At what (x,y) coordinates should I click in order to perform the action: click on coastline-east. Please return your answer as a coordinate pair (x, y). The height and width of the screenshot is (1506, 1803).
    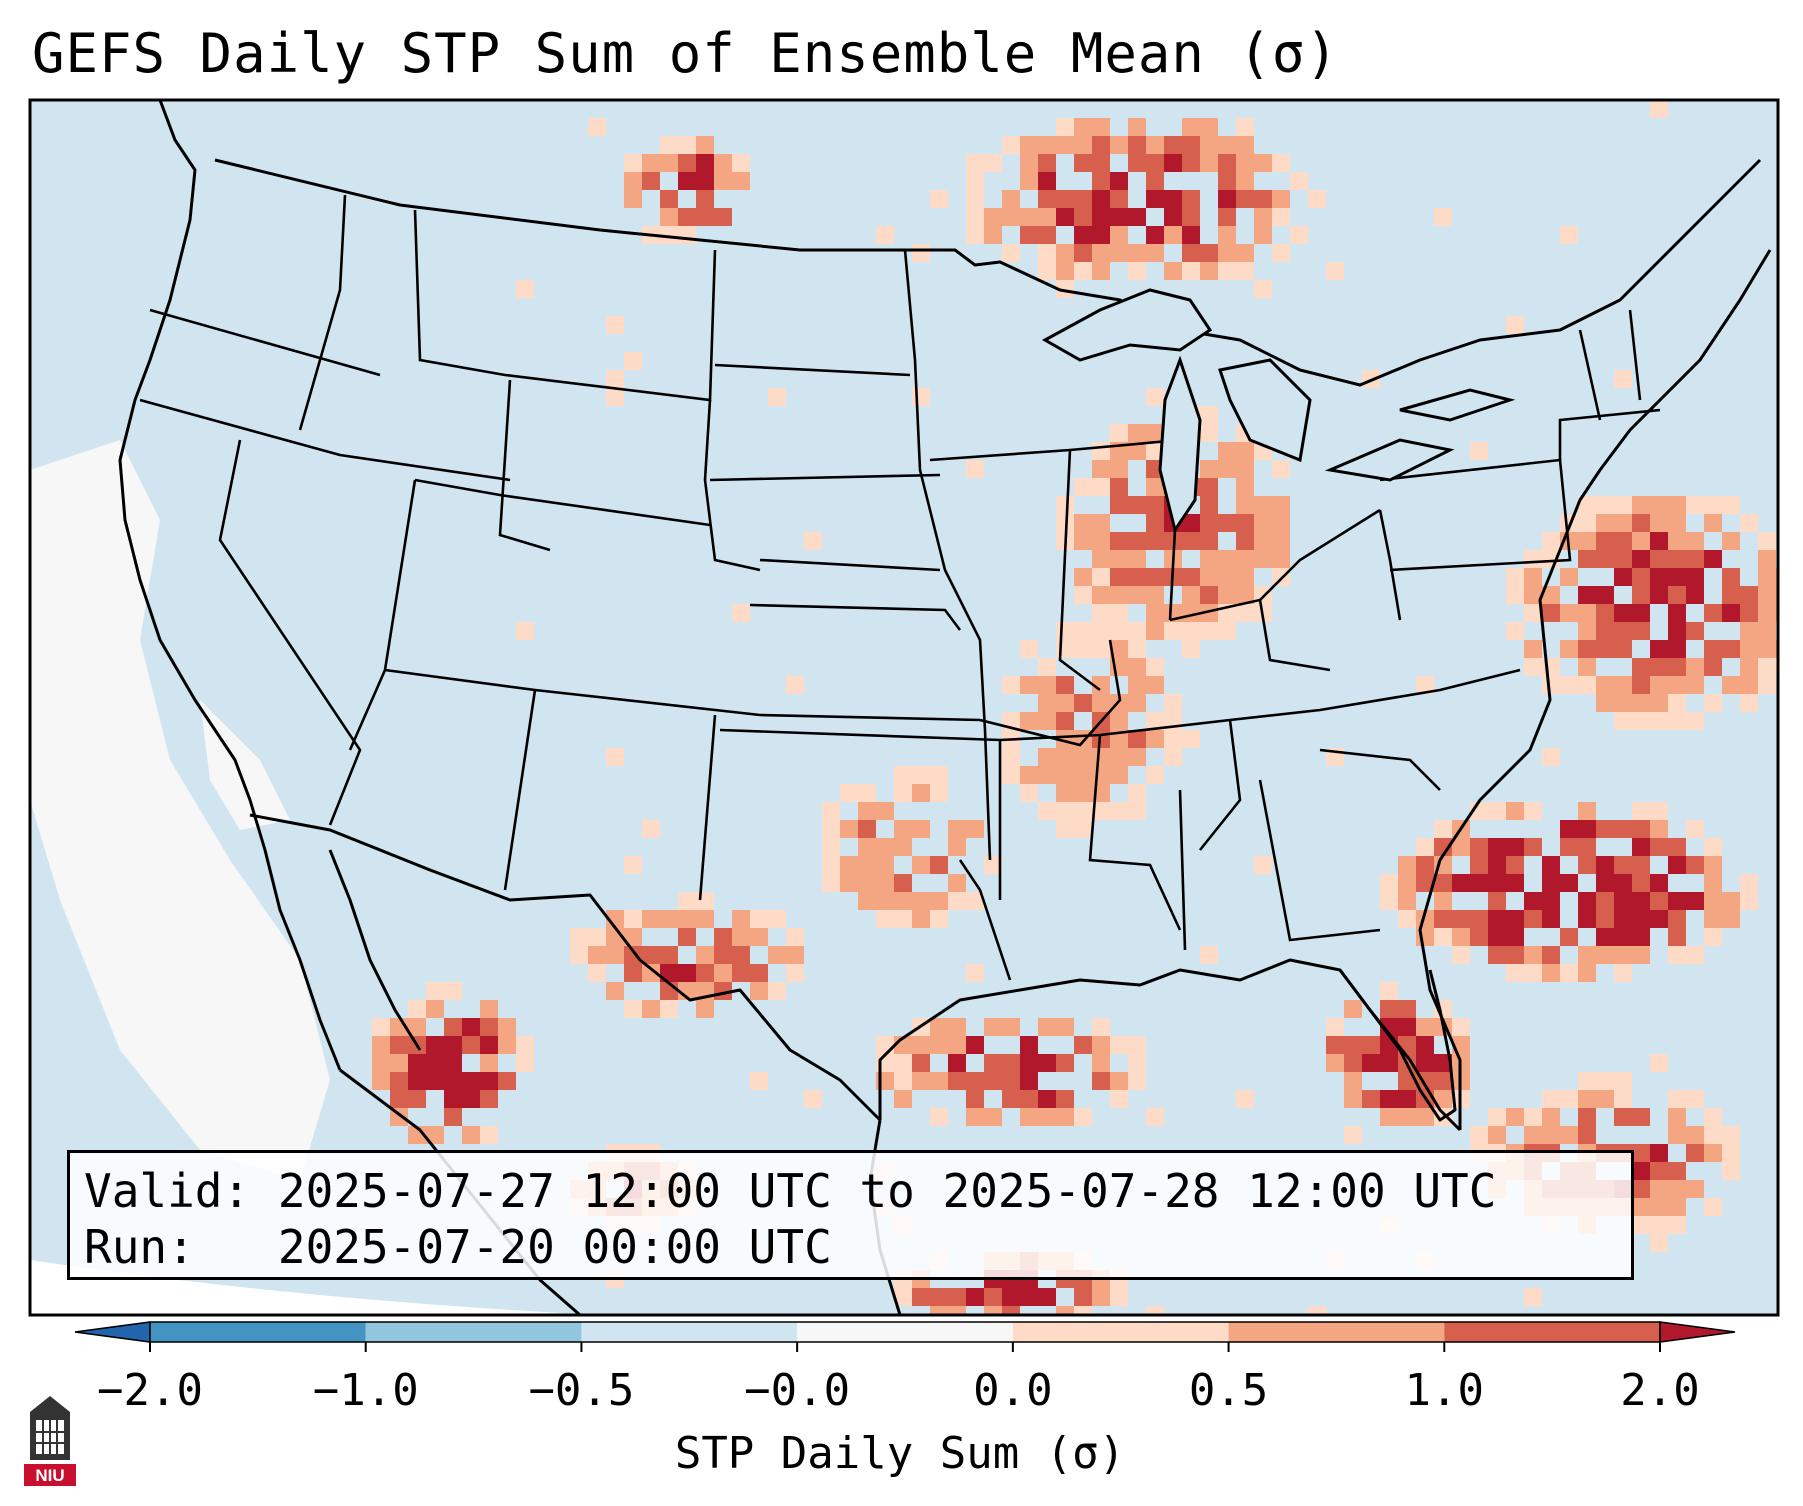
    Looking at the image, I should click on (1595, 689).